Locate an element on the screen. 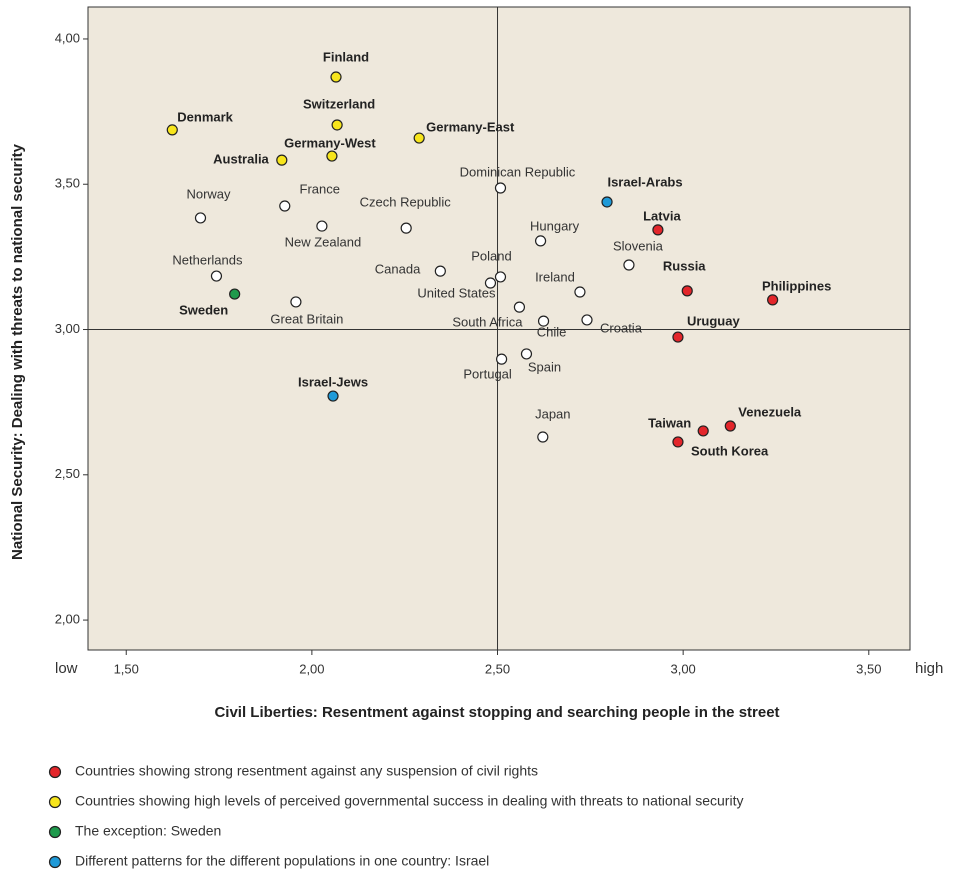  x-tick-label: 3,50 is located at coordinates (868, 668).